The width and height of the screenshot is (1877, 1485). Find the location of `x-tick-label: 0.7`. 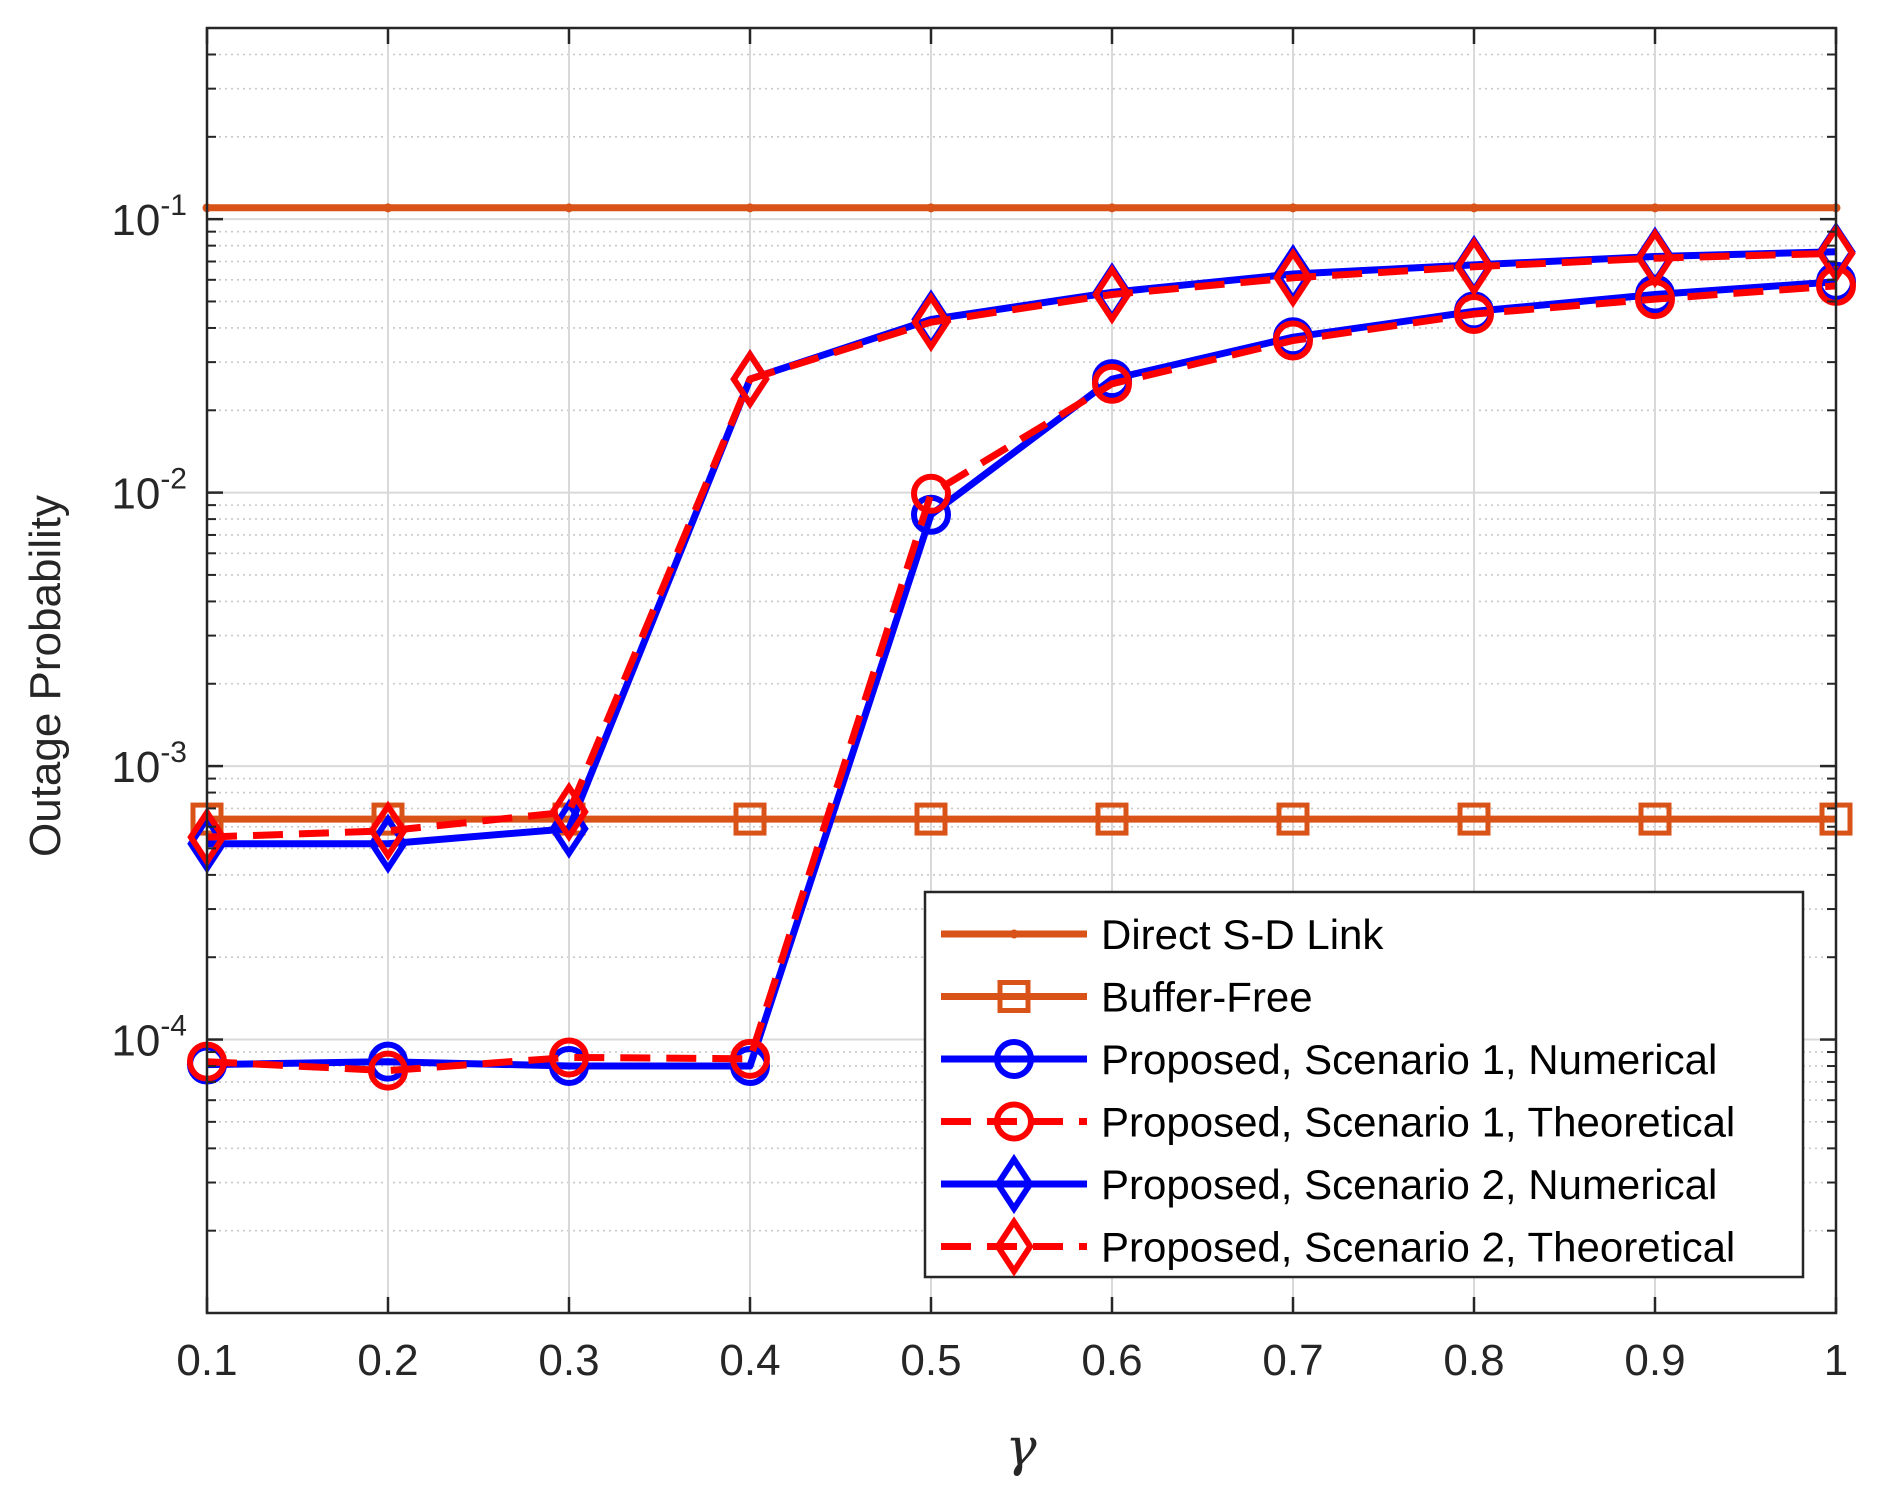

x-tick-label: 0.7 is located at coordinates (1292, 1360).